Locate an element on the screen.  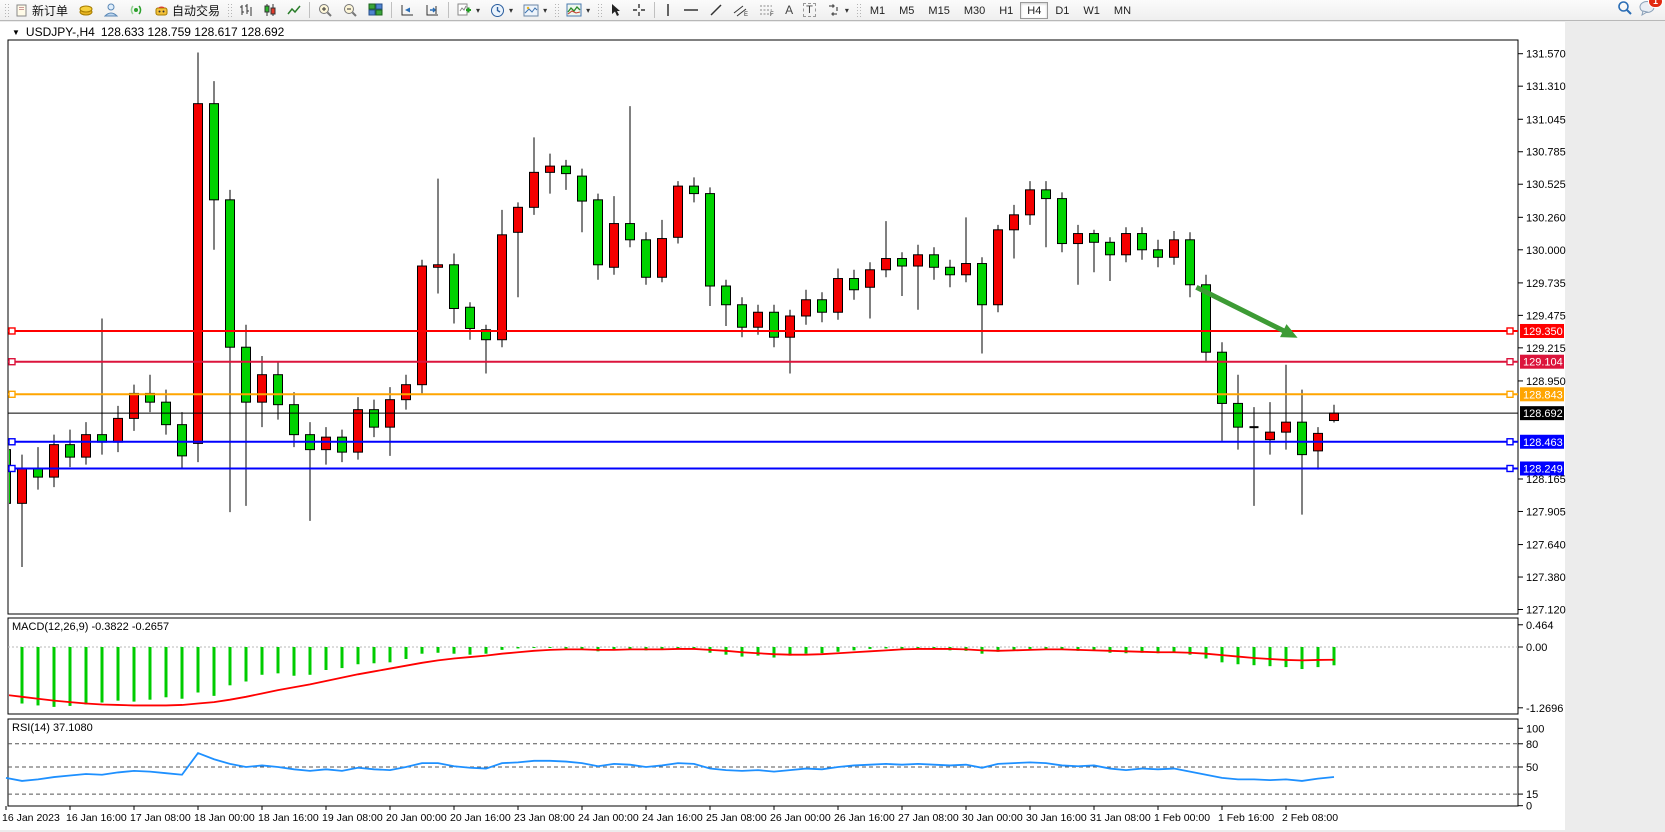
template-button: ▾ is located at coordinates (578, 10).